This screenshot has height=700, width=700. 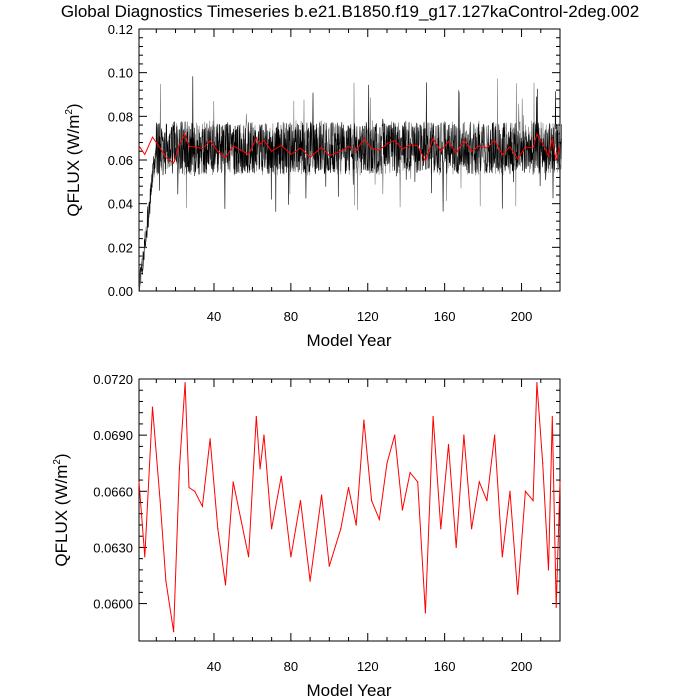 What do you see at coordinates (69, 112) in the screenshot?
I see `top-y-axis-title-sup: 2` at bounding box center [69, 112].